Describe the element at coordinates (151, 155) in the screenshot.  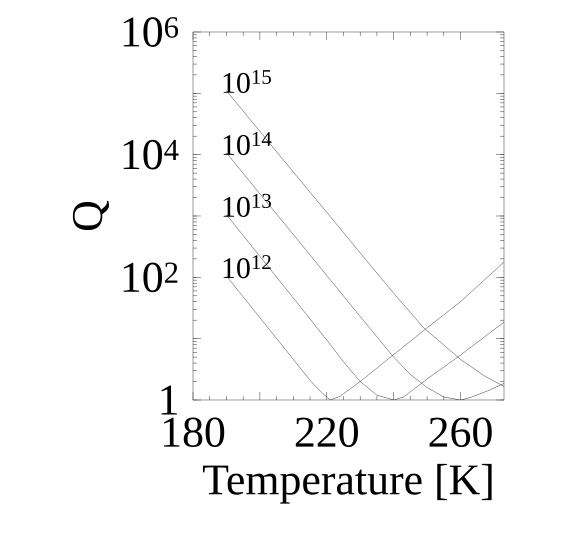
I see `y-tick-label: 10$^{4}$` at that location.